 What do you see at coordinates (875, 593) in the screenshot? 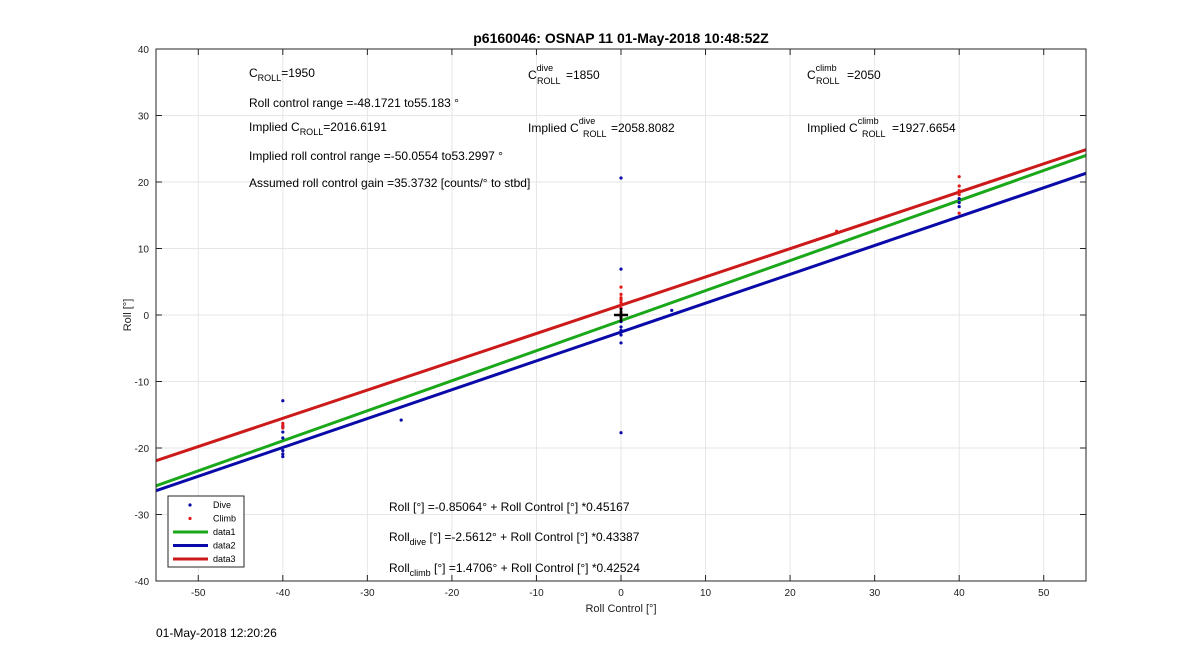
I see `x-tick-label: 30` at bounding box center [875, 593].